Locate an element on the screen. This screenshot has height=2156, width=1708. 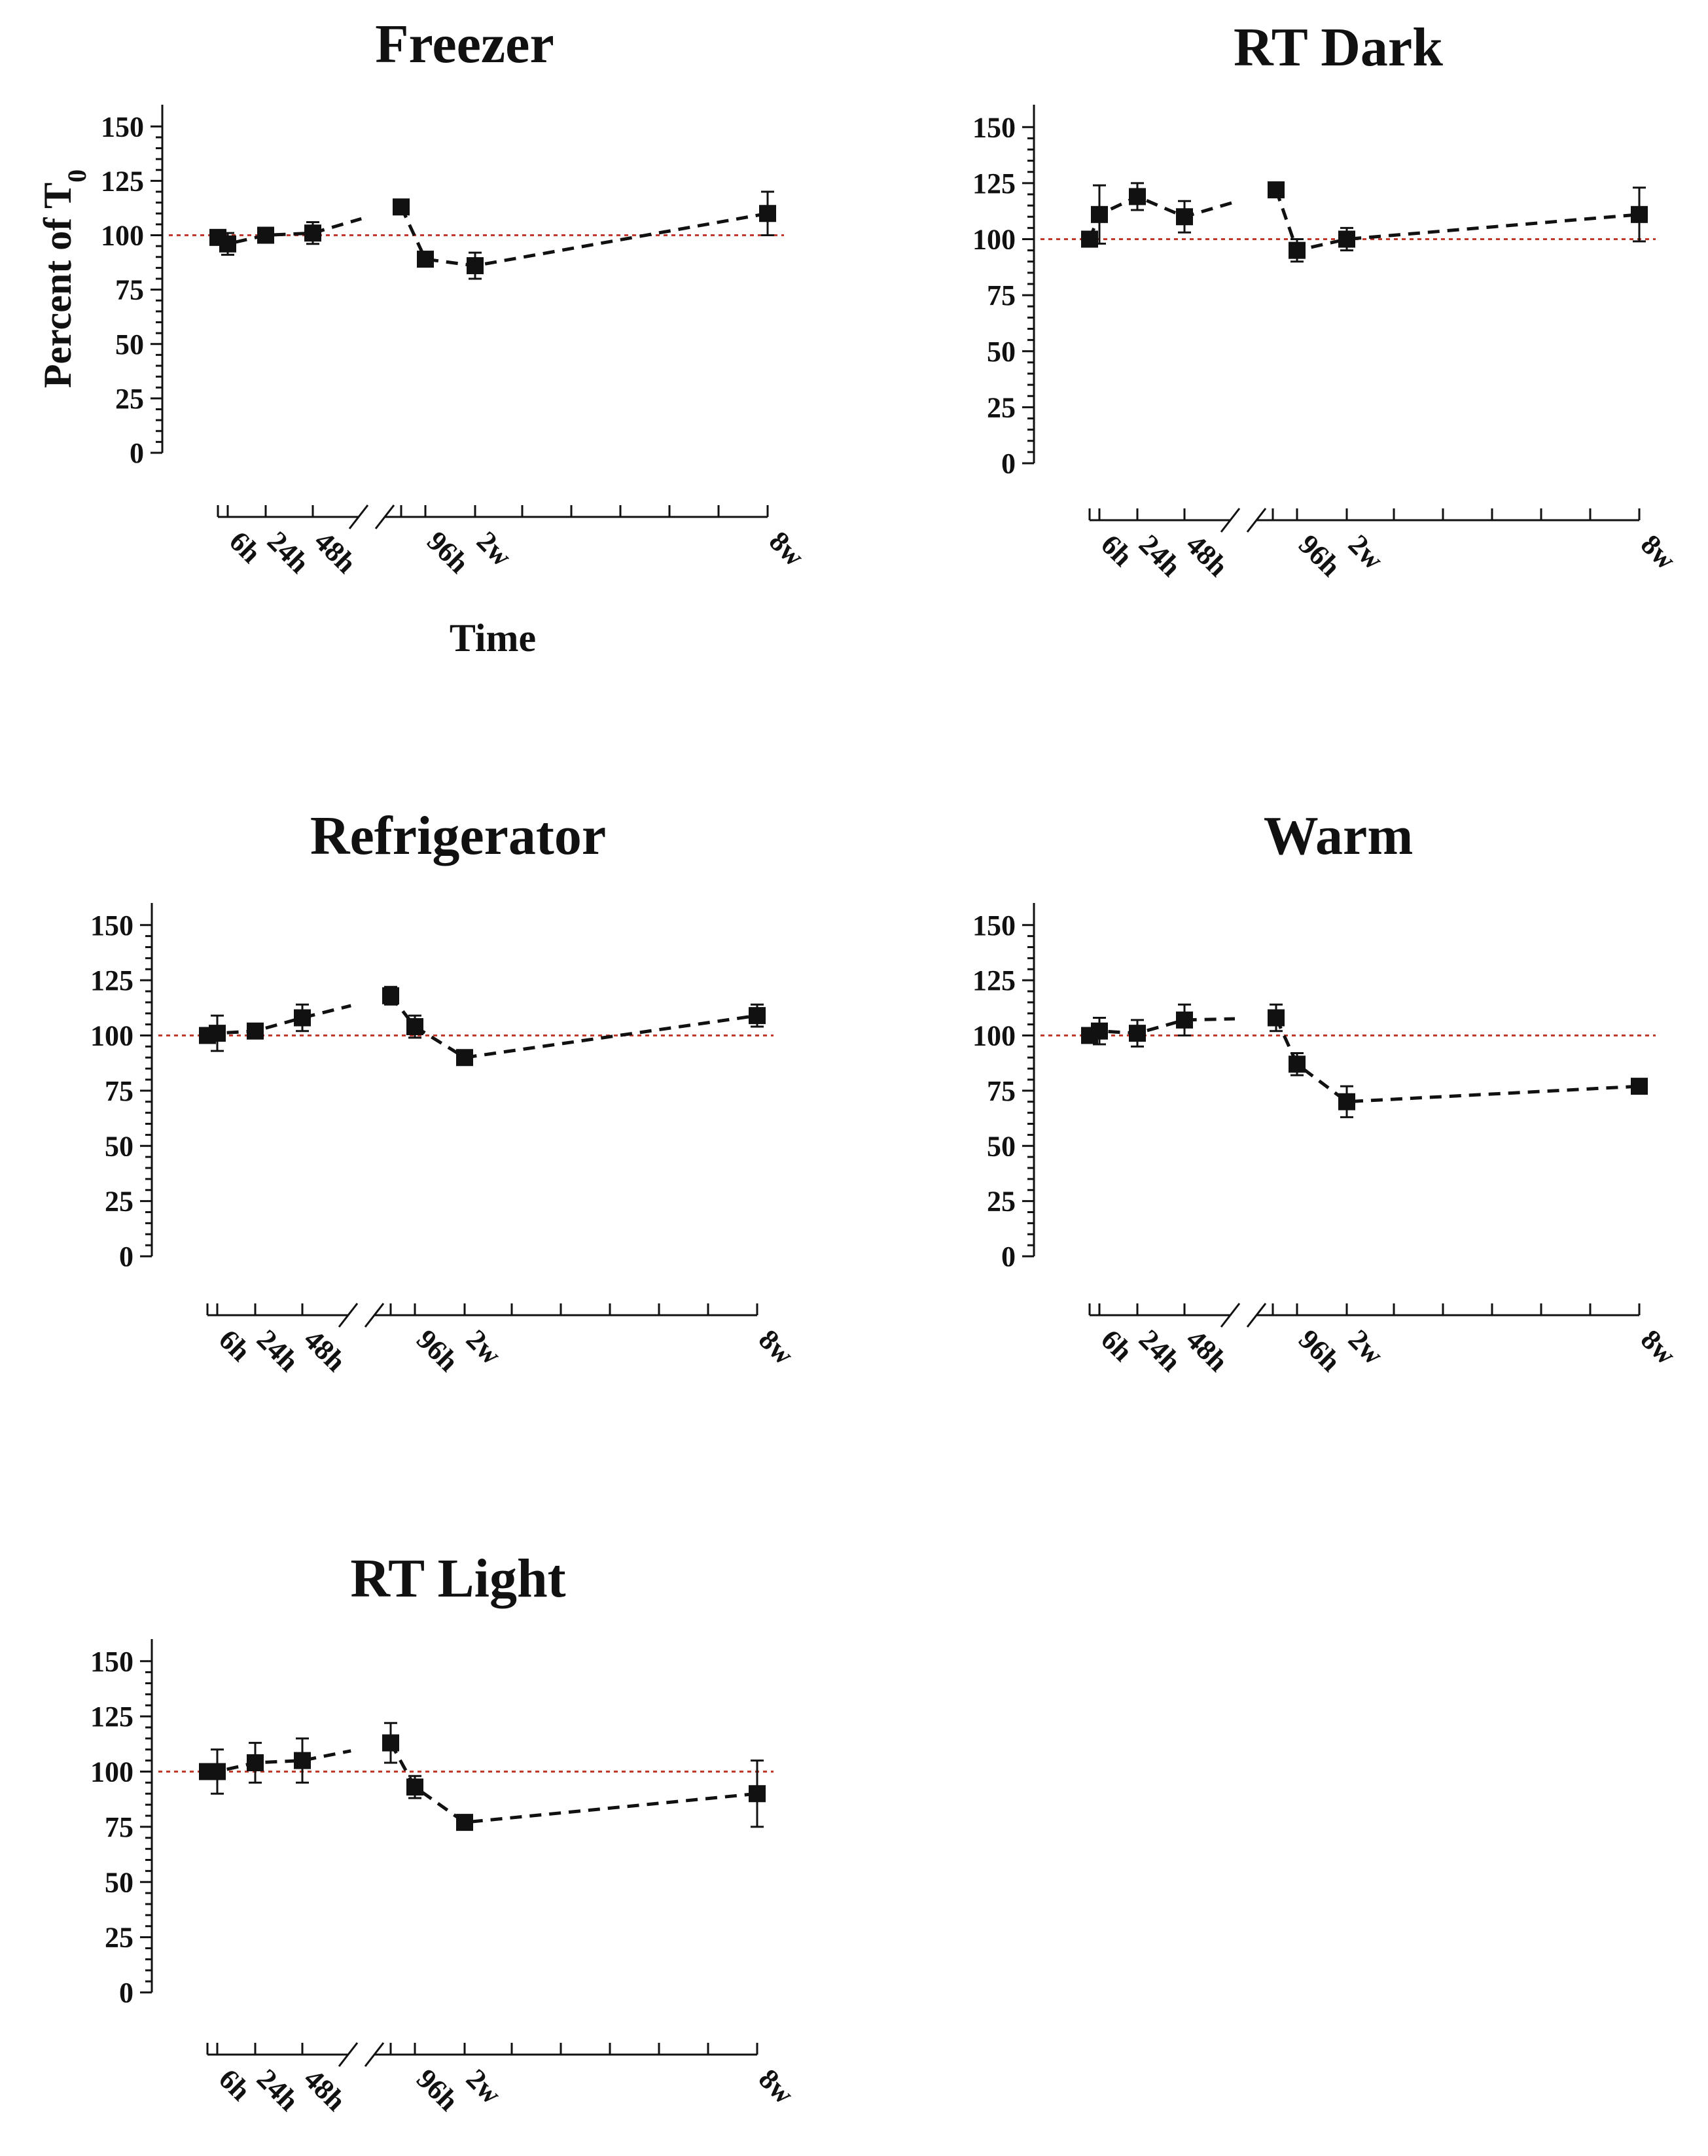
y-tick-label: 75 is located at coordinates (1002, 295).